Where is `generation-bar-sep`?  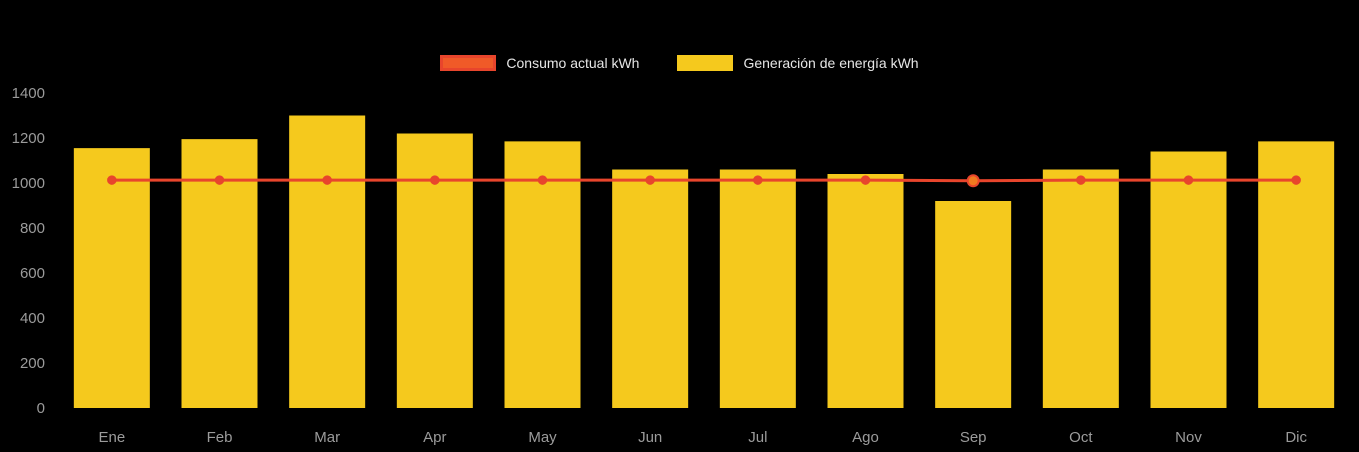 generation-bar-sep is located at coordinates (973, 304).